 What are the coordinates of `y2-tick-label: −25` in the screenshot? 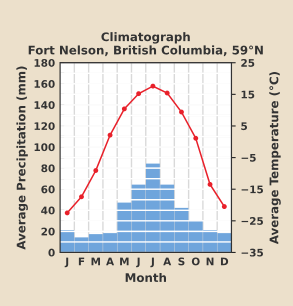 It's located at (252, 221).